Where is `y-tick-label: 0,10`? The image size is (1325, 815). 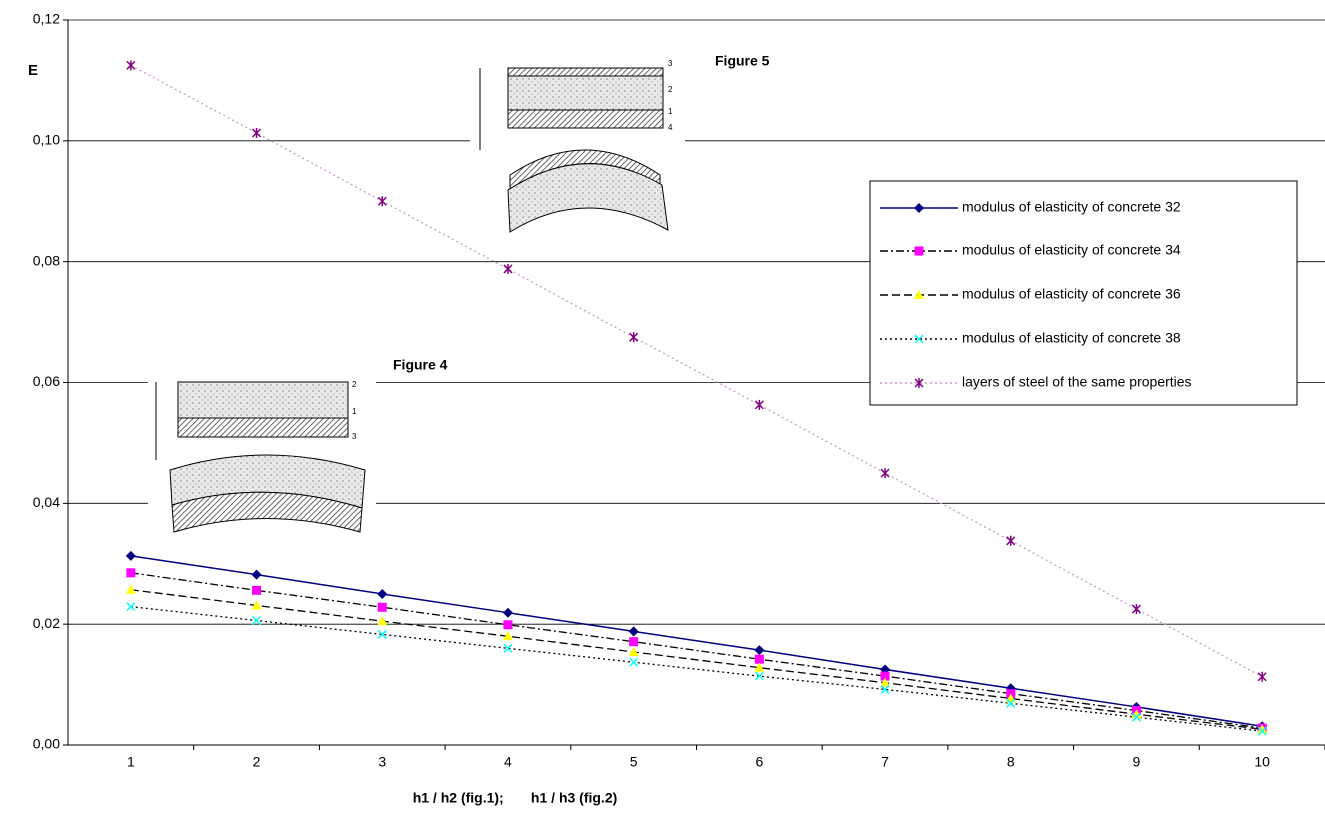
y-tick-label: 0,10 is located at coordinates (46, 140).